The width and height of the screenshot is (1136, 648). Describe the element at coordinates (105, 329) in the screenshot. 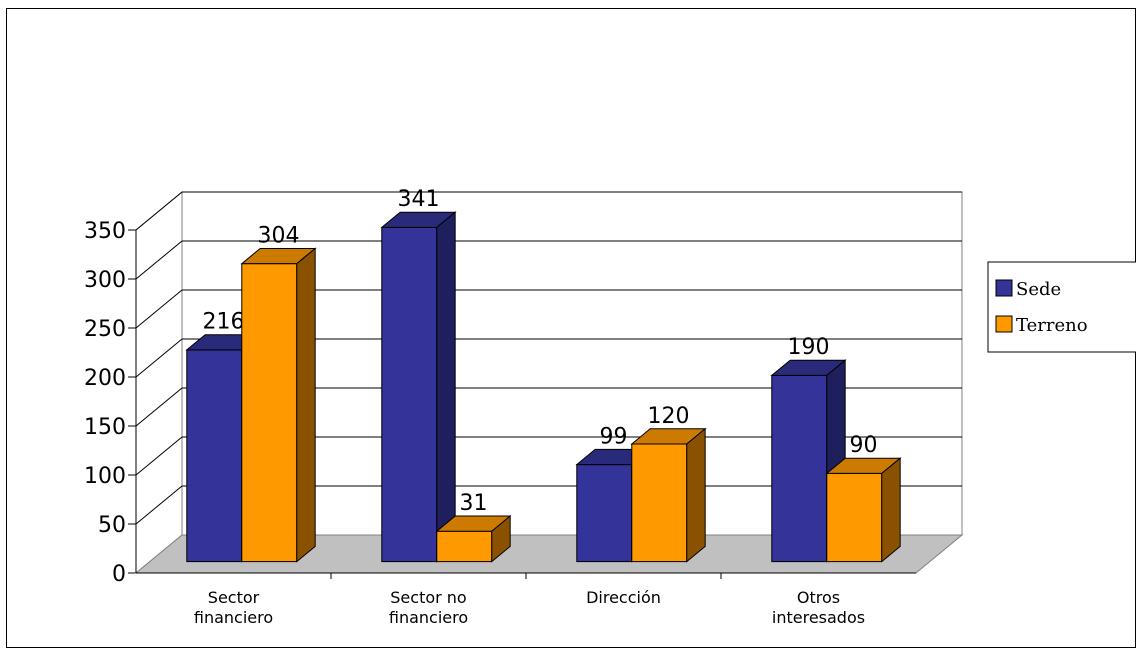

I see `y-tick-label: 250` at that location.